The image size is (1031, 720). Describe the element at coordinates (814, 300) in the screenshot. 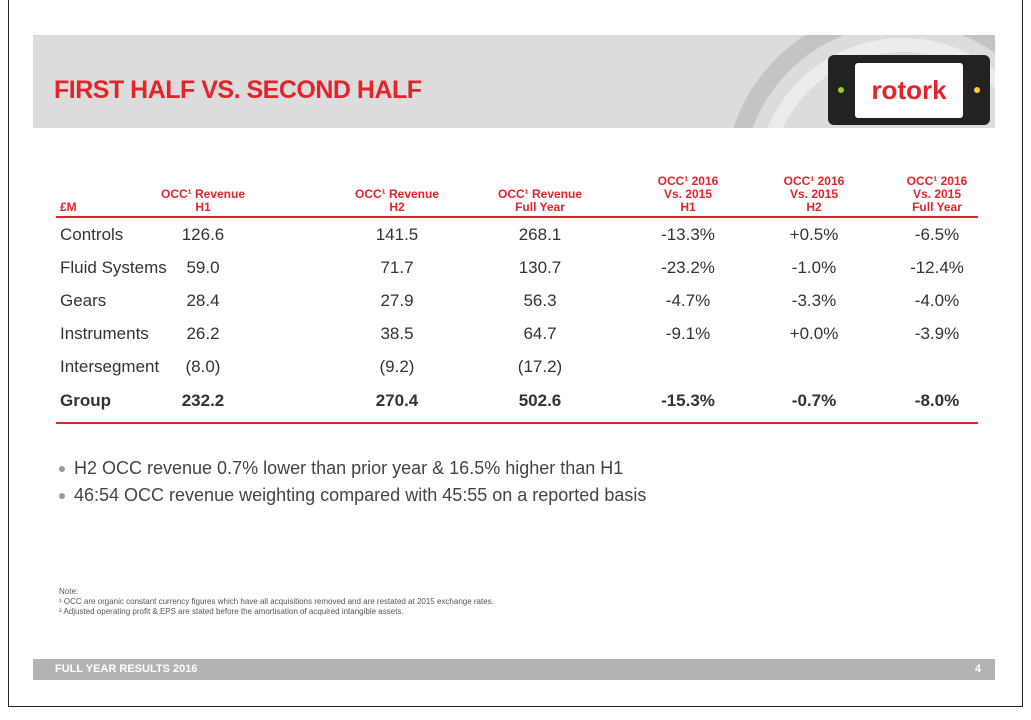

I see `table-cell: -3.3%` at that location.